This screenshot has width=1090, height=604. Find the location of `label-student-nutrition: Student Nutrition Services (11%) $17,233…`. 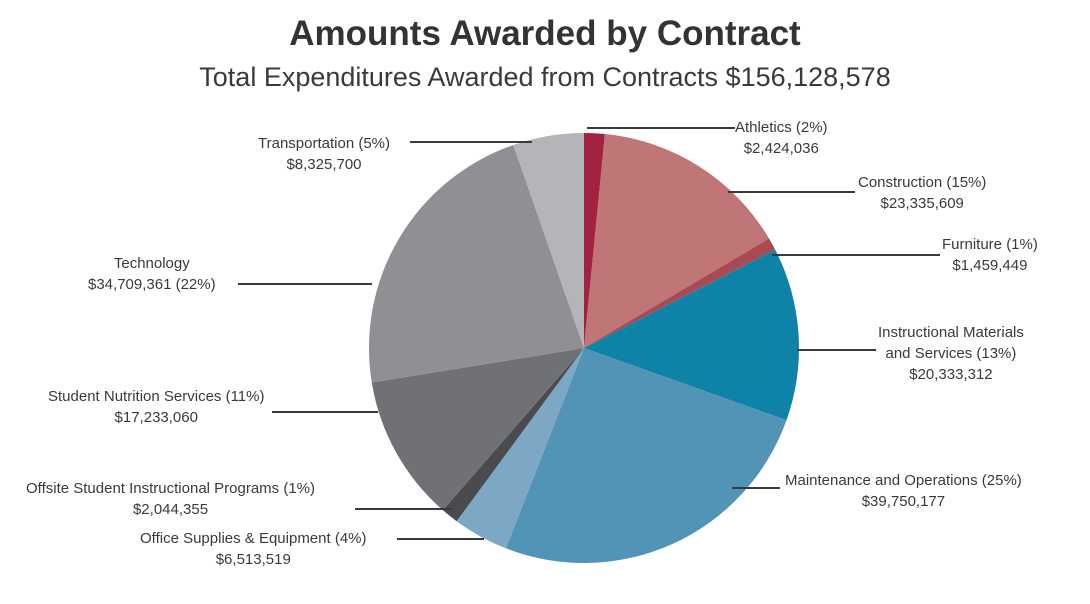

label-student-nutrition: Student Nutrition Services (11%) $17,233… is located at coordinates (156, 407).